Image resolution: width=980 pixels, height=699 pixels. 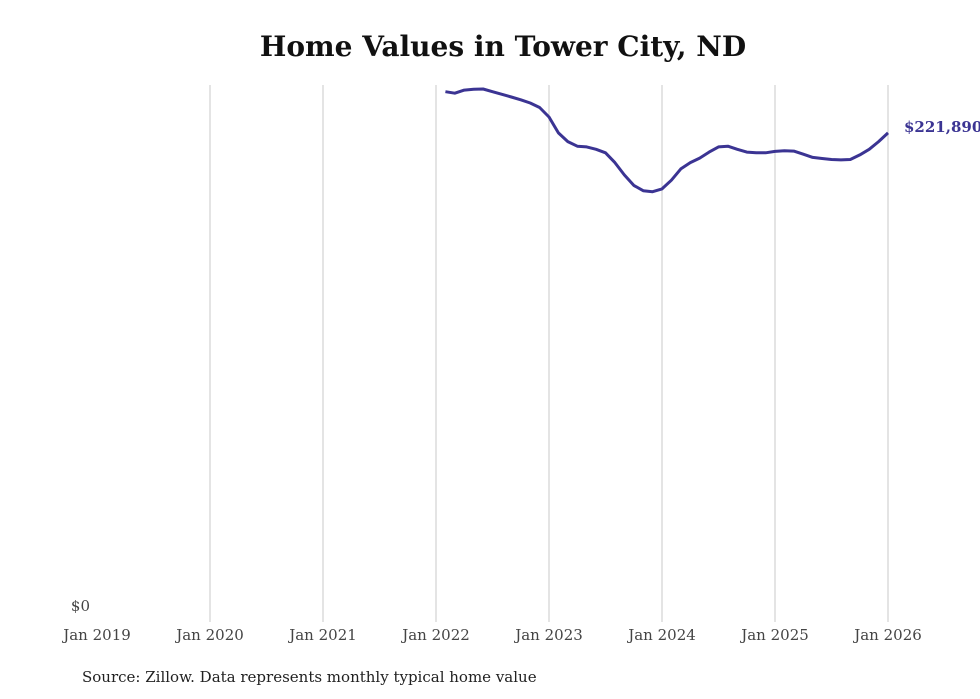 What do you see at coordinates (503, 46) in the screenshot?
I see `chart-title: Home Values in Tower City, ND` at bounding box center [503, 46].